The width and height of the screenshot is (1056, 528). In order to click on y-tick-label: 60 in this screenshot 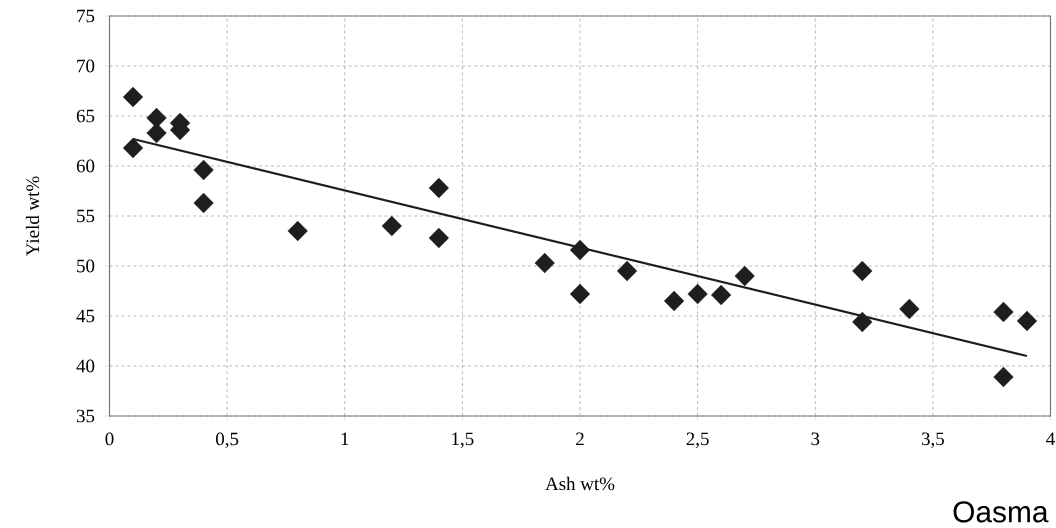, I will do `click(85, 166)`.